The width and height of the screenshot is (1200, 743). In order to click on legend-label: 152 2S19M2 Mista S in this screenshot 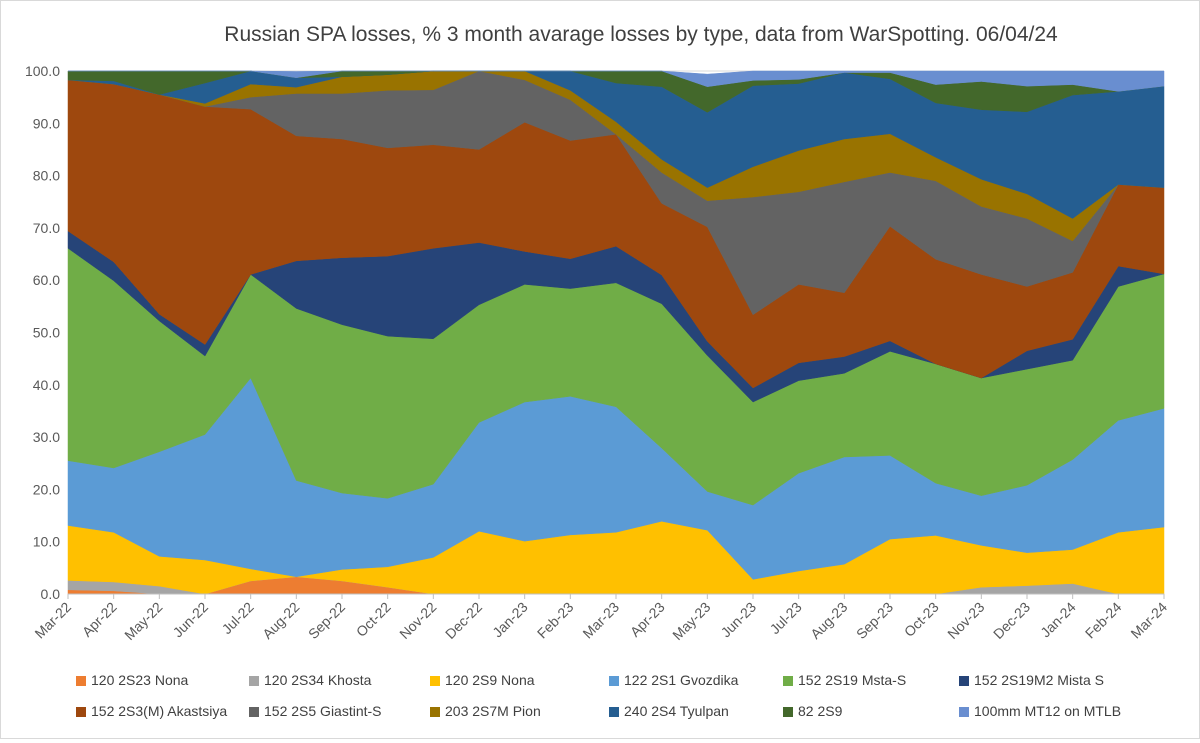, I will do `click(1039, 680)`.